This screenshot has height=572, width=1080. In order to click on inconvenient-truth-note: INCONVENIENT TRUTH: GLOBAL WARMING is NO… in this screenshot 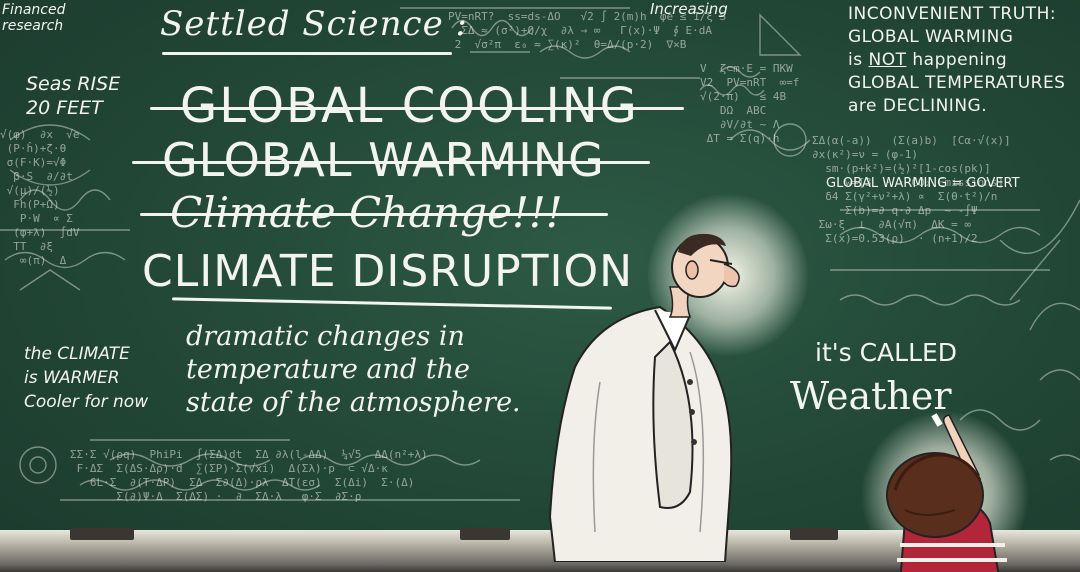, I will do `click(956, 60)`.